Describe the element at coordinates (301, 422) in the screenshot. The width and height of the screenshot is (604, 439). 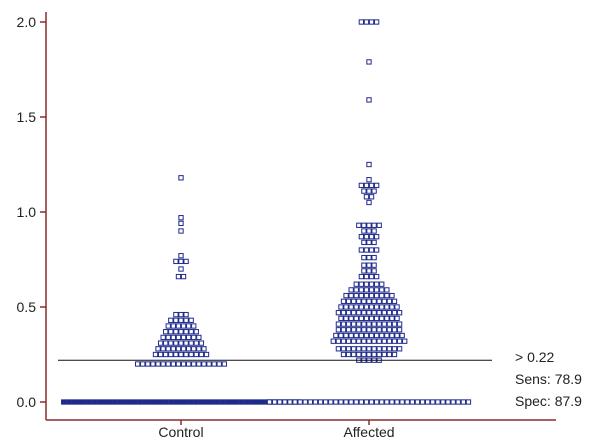
I see `x-axis` at that location.